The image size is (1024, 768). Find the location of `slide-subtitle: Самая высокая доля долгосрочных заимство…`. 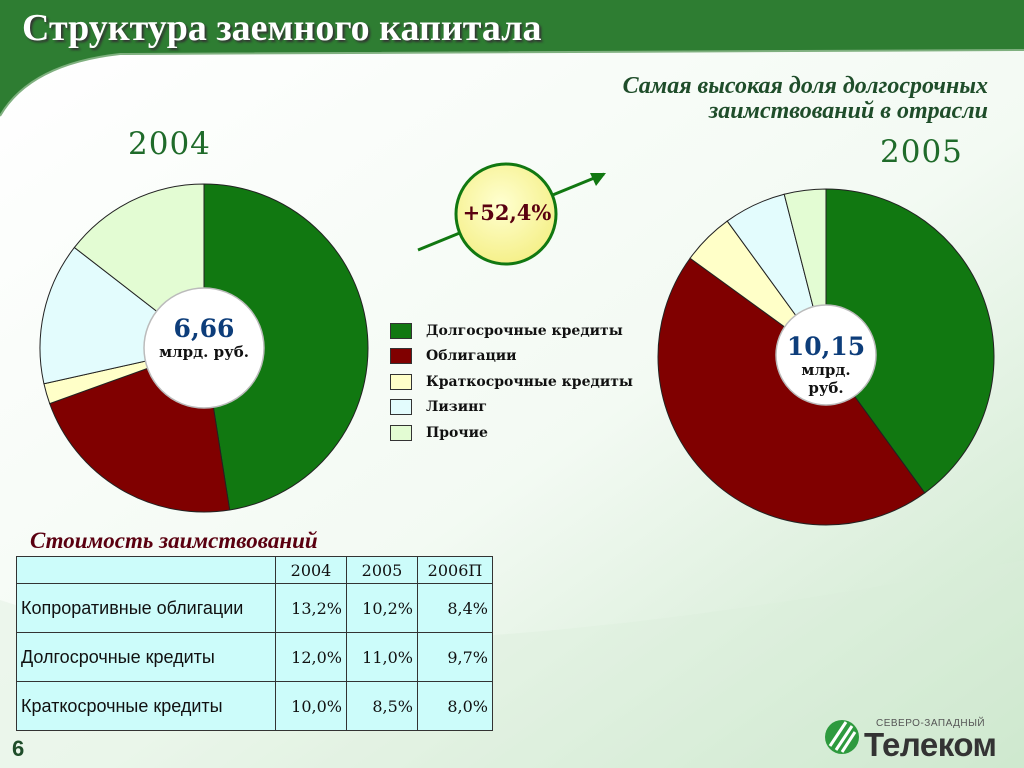

slide-subtitle: Самая высокая доля долгосрочных заимство… is located at coordinates (805, 98).